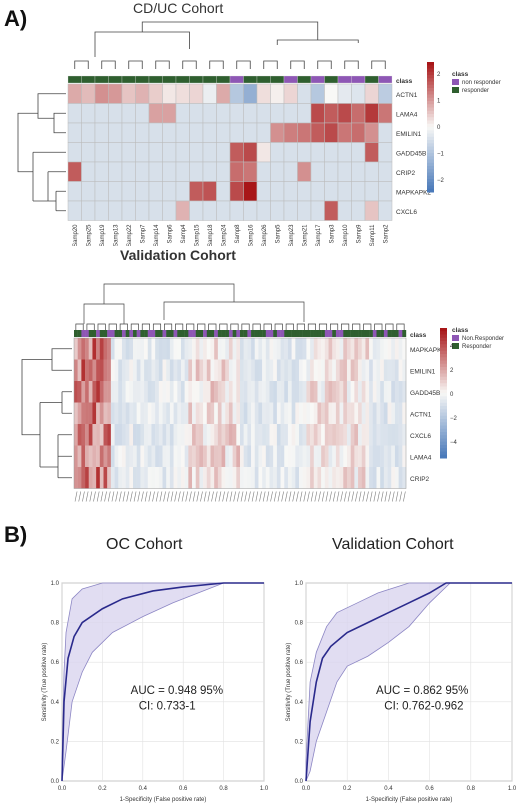 The width and height of the screenshot is (520, 811). What do you see at coordinates (55, 584) in the screenshot?
I see `y-tick-label: 1.0` at bounding box center [55, 584].